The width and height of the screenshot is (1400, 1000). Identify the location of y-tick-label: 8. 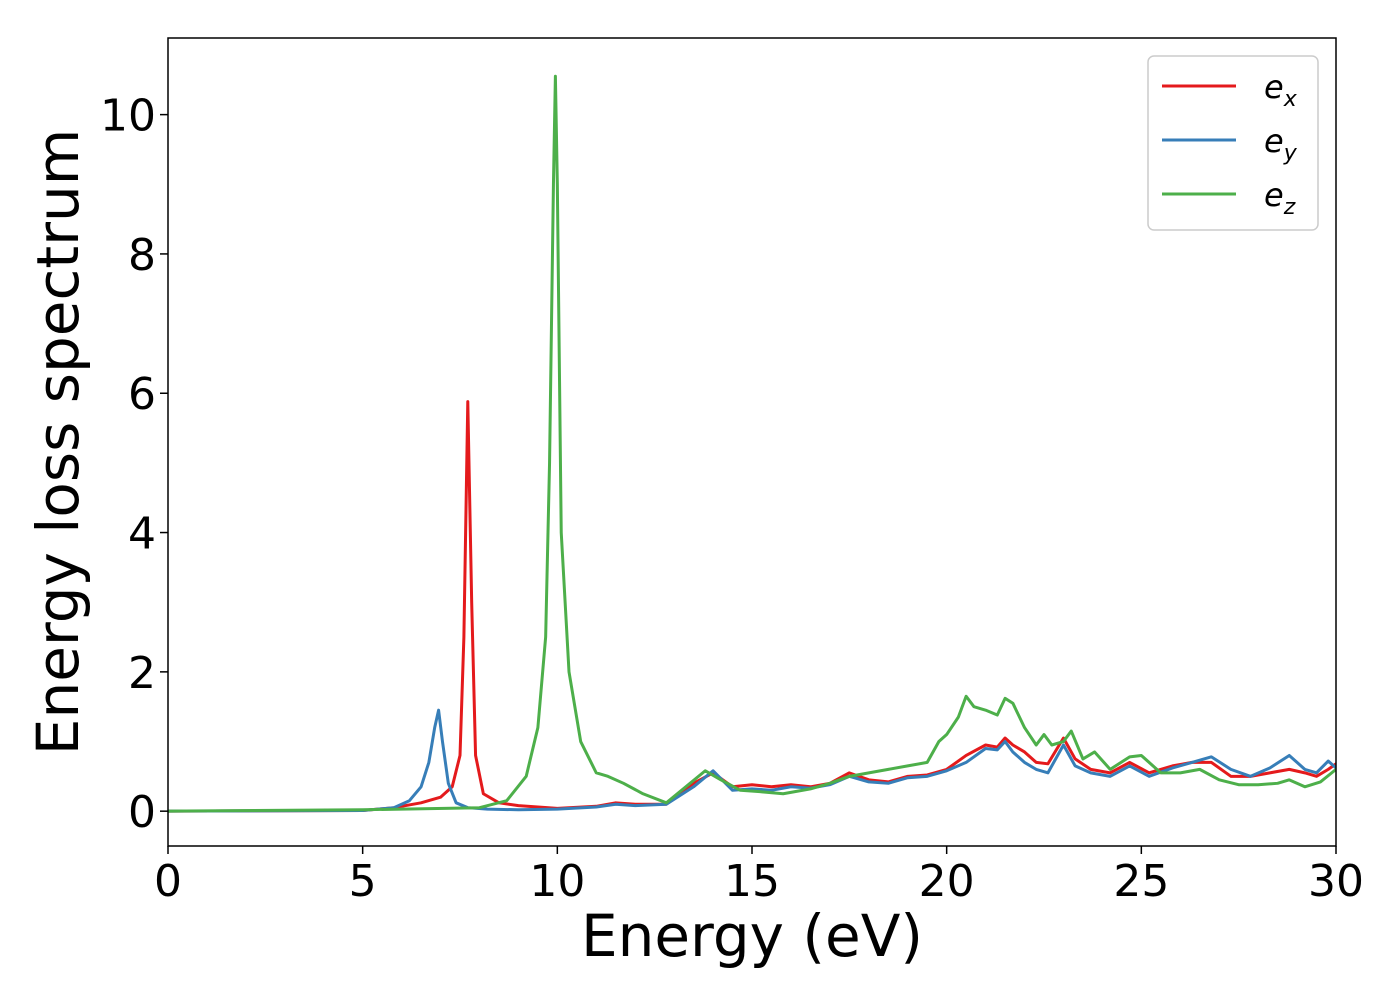
(142, 255).